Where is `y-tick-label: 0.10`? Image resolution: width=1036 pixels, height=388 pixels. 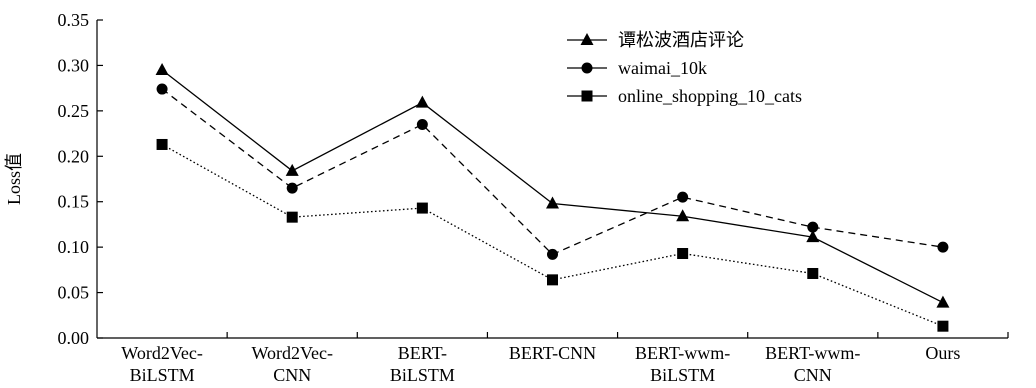 y-tick-label: 0.10 is located at coordinates (74, 247).